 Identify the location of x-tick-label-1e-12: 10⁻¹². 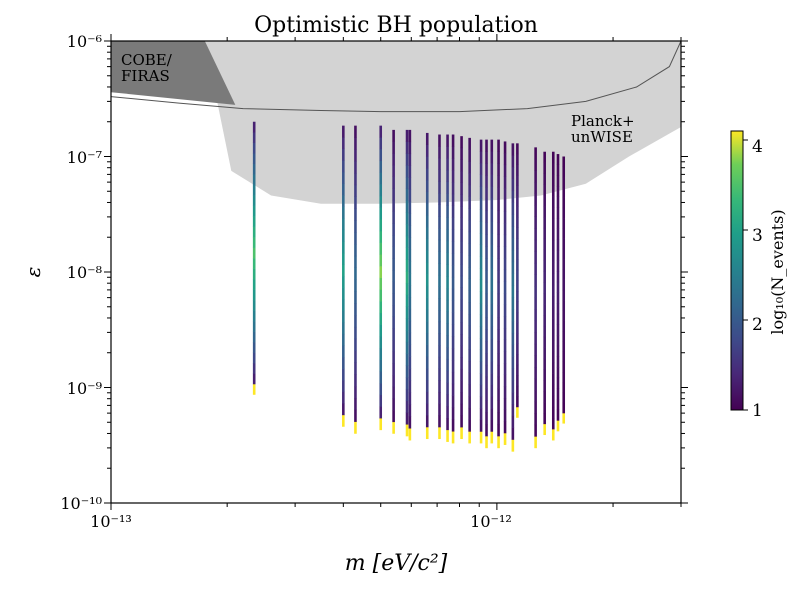
(491, 521).